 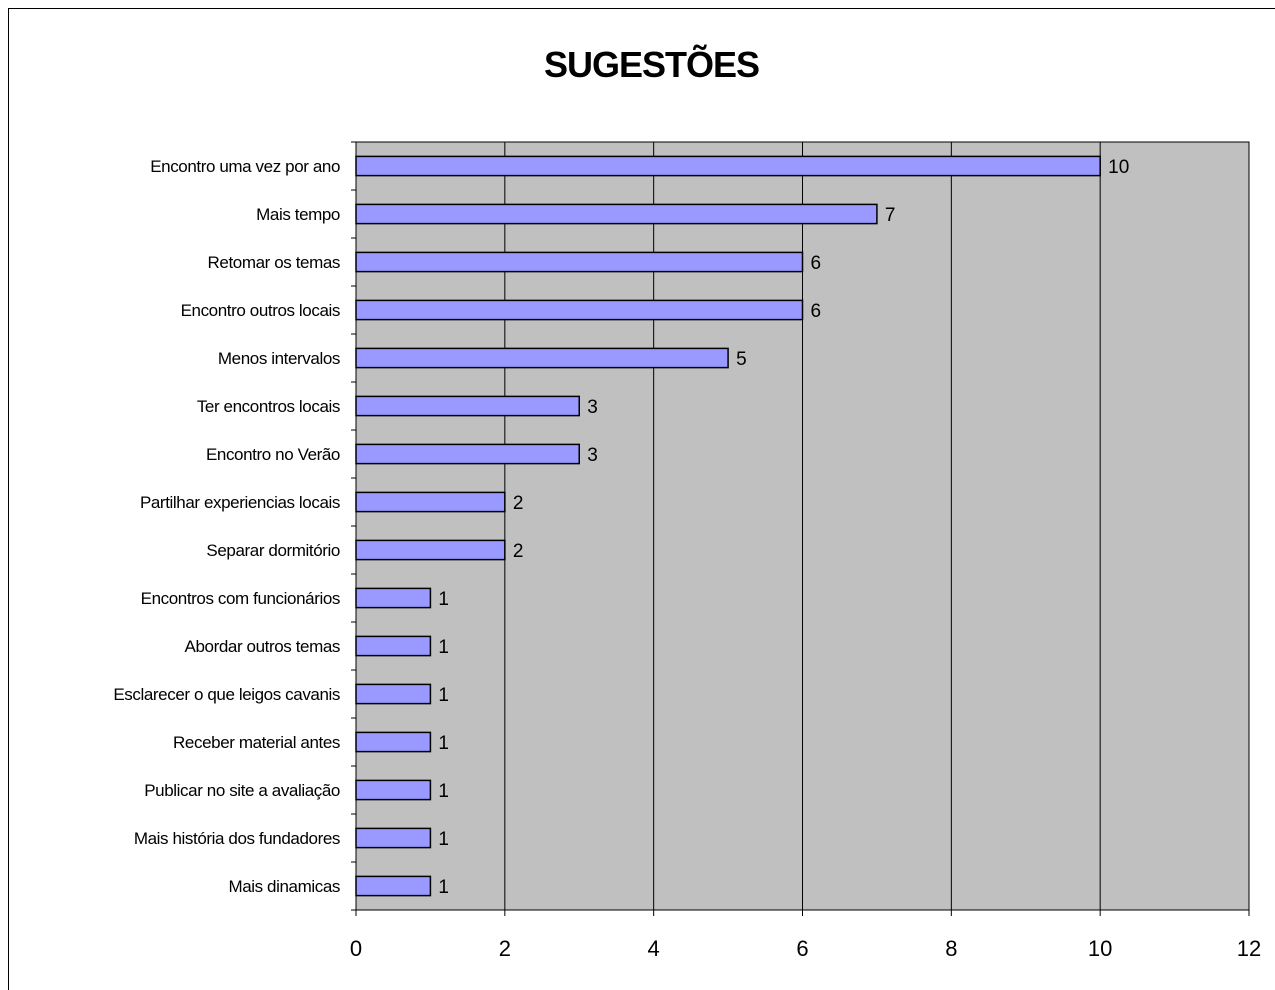 I want to click on category-label: Retomar os temas, so click(x=274, y=262).